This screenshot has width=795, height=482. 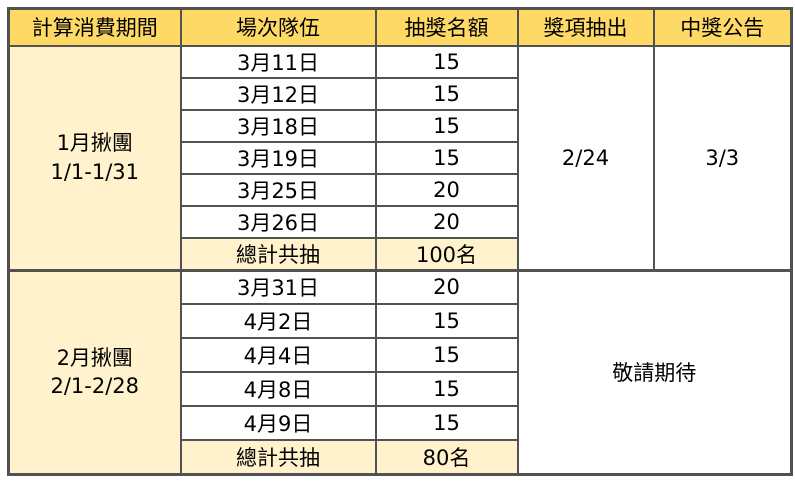 I want to click on period-cell-group1: 1月揪團 1/1-1/31, so click(x=94, y=157).